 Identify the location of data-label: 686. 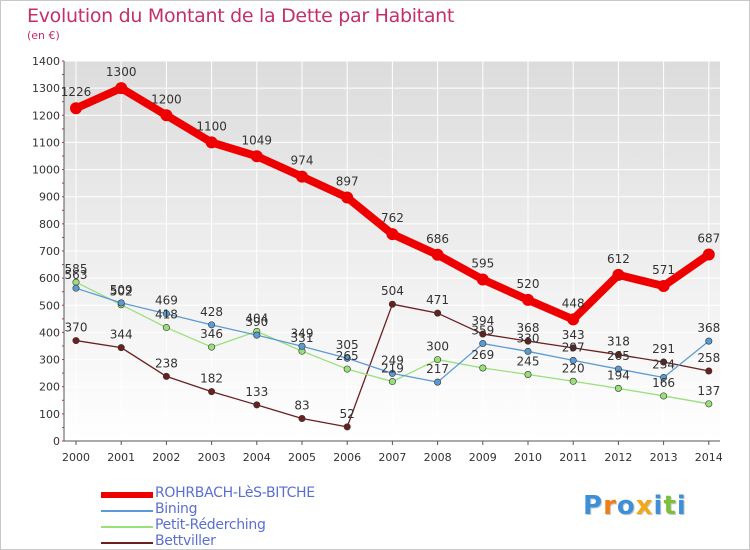
(437, 239).